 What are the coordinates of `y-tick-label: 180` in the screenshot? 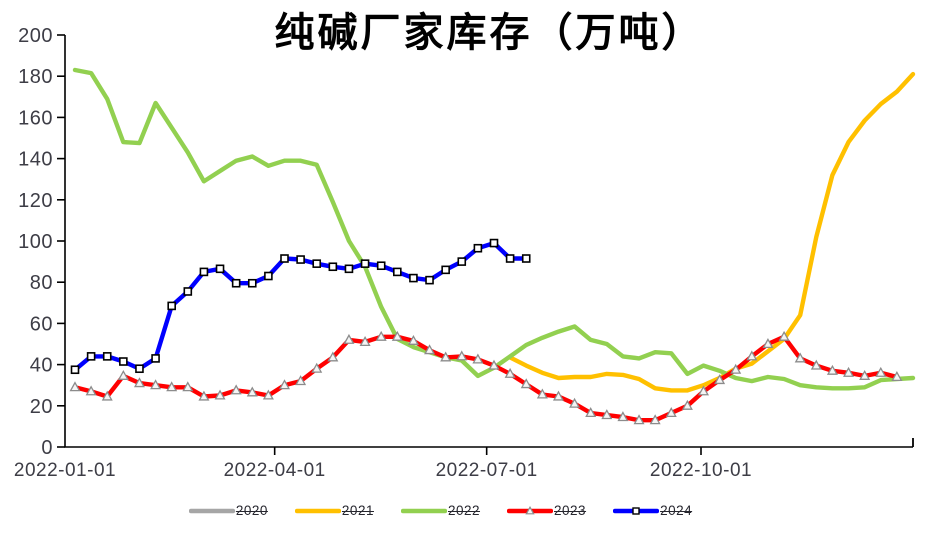 It's located at (35, 77).